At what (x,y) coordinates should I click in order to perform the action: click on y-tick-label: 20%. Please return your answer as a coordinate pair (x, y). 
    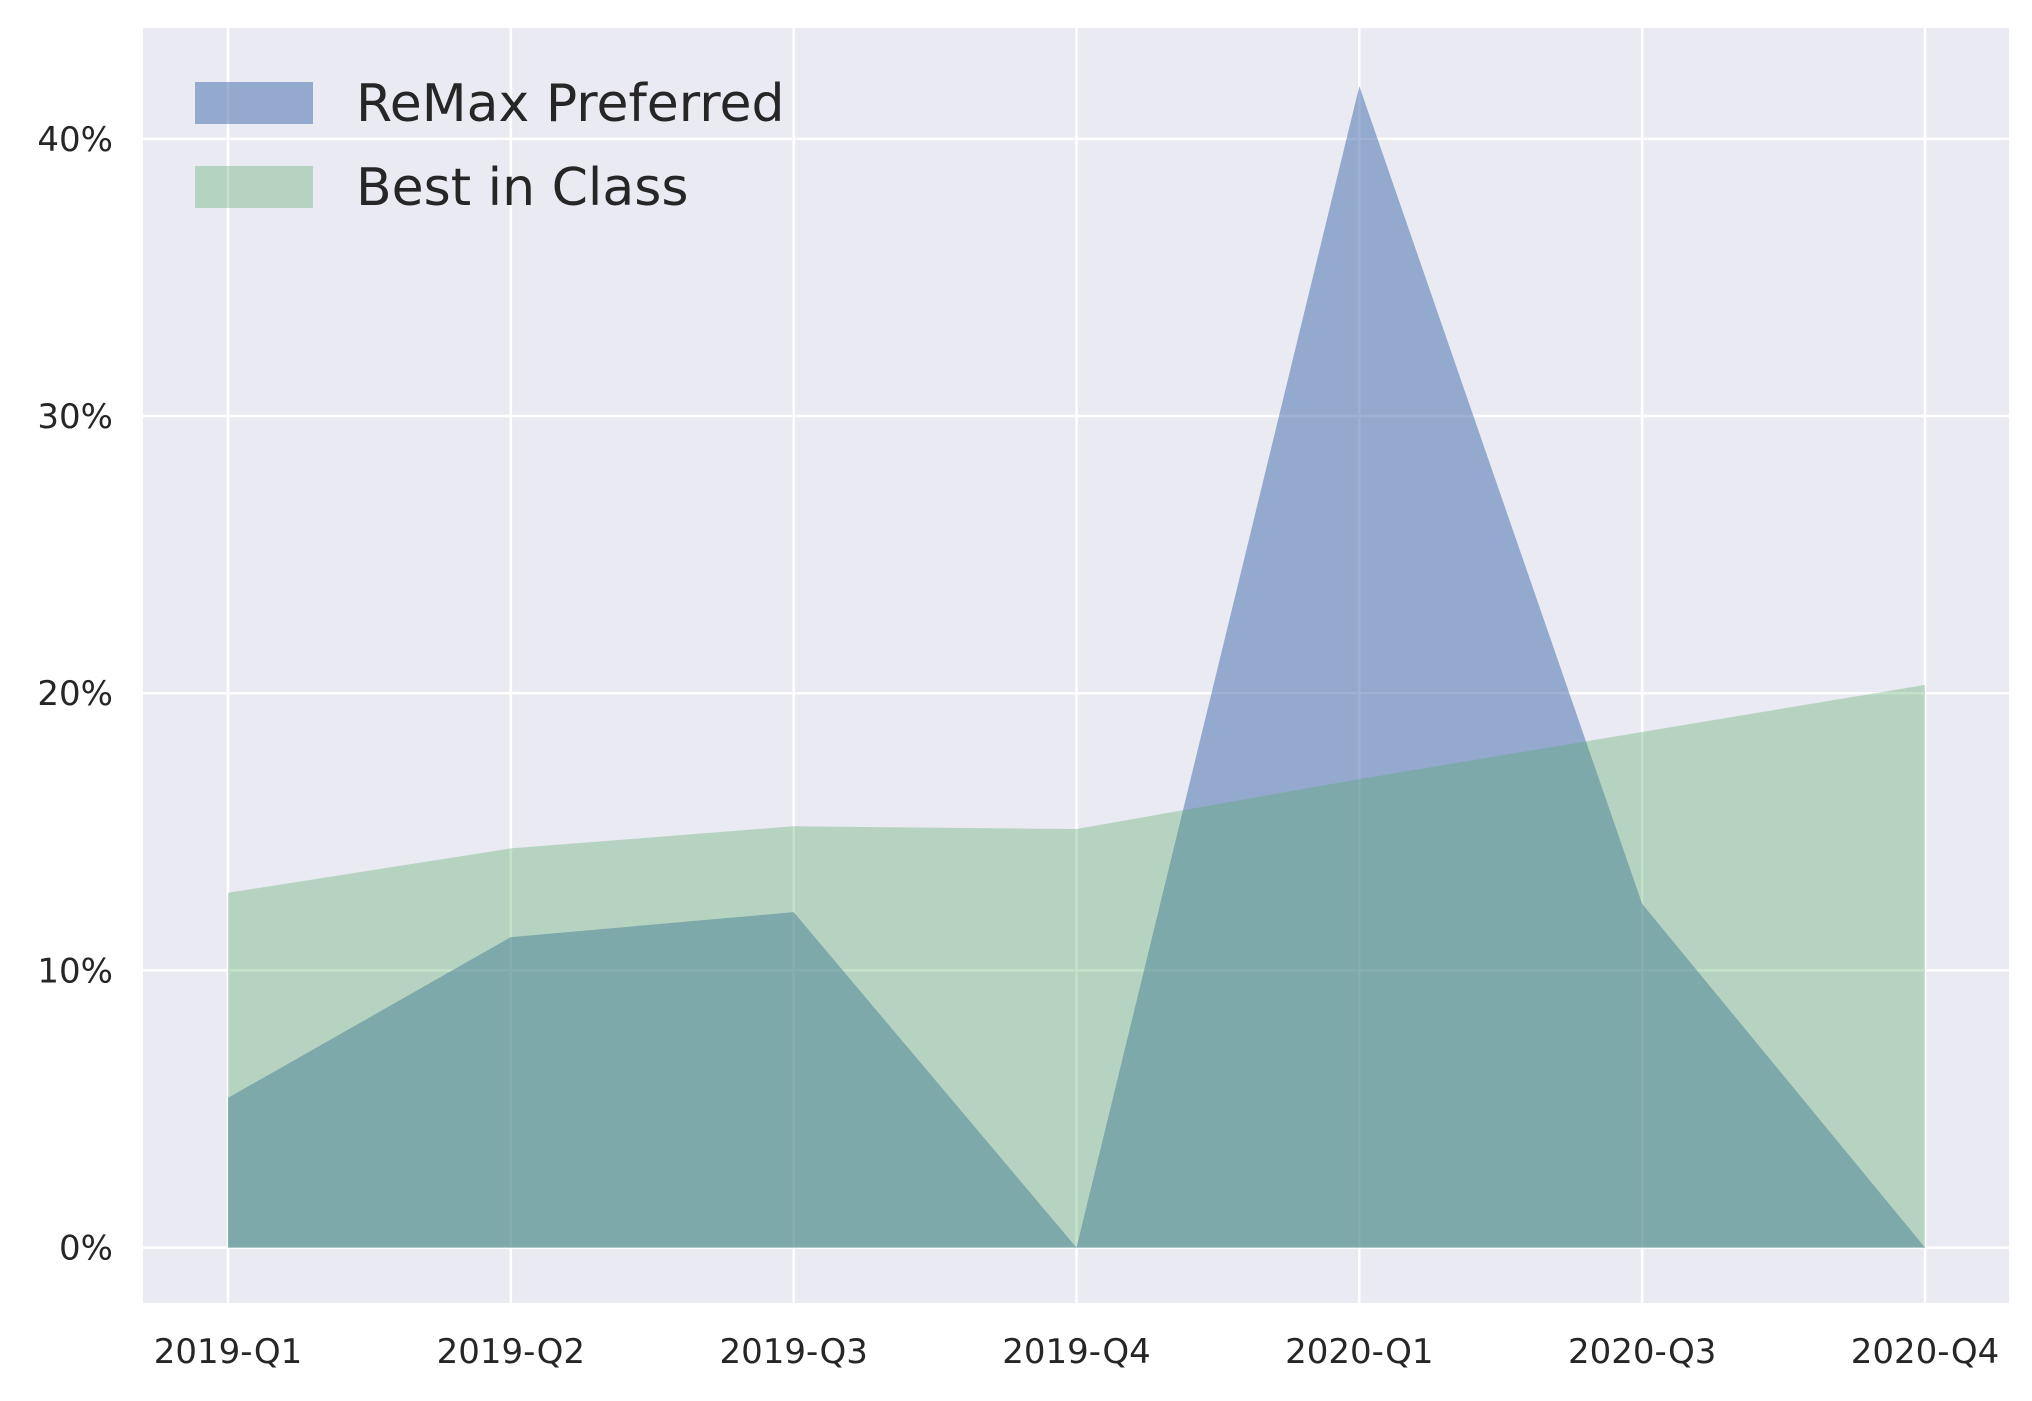
    Looking at the image, I should click on (75, 694).